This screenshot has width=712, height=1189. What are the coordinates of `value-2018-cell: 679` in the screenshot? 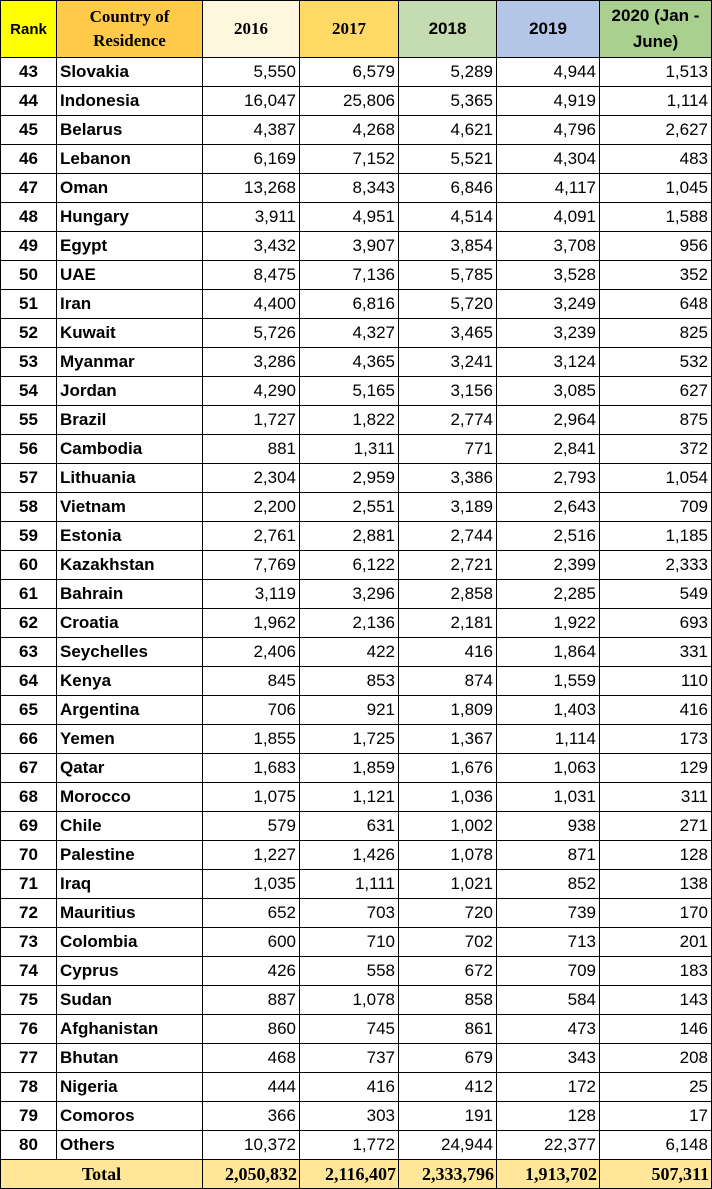 It's located at (447, 1058).